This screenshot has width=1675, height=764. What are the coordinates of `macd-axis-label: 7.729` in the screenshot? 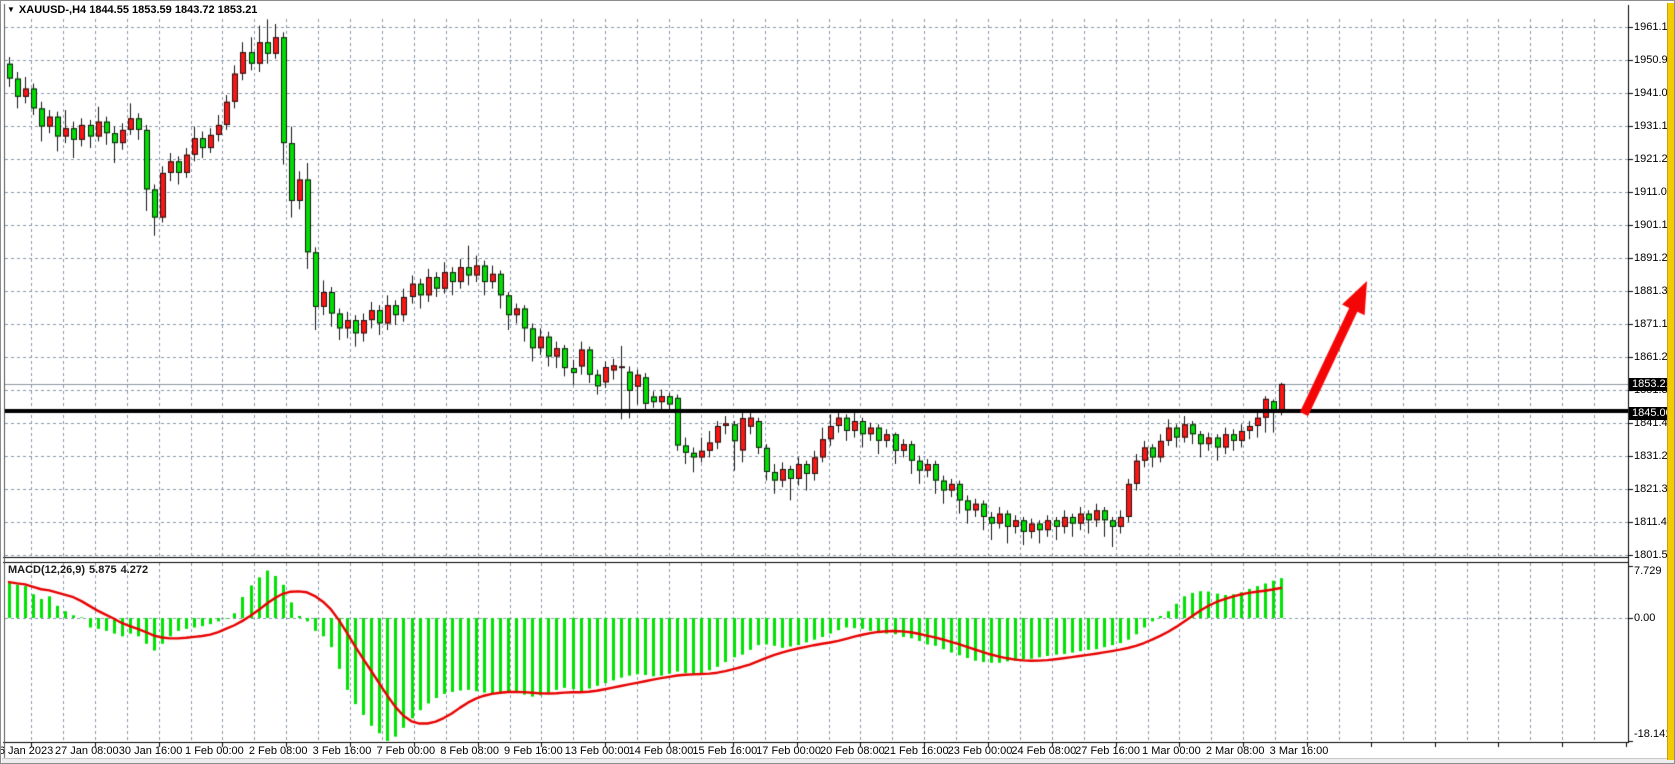 It's located at (1648, 571).